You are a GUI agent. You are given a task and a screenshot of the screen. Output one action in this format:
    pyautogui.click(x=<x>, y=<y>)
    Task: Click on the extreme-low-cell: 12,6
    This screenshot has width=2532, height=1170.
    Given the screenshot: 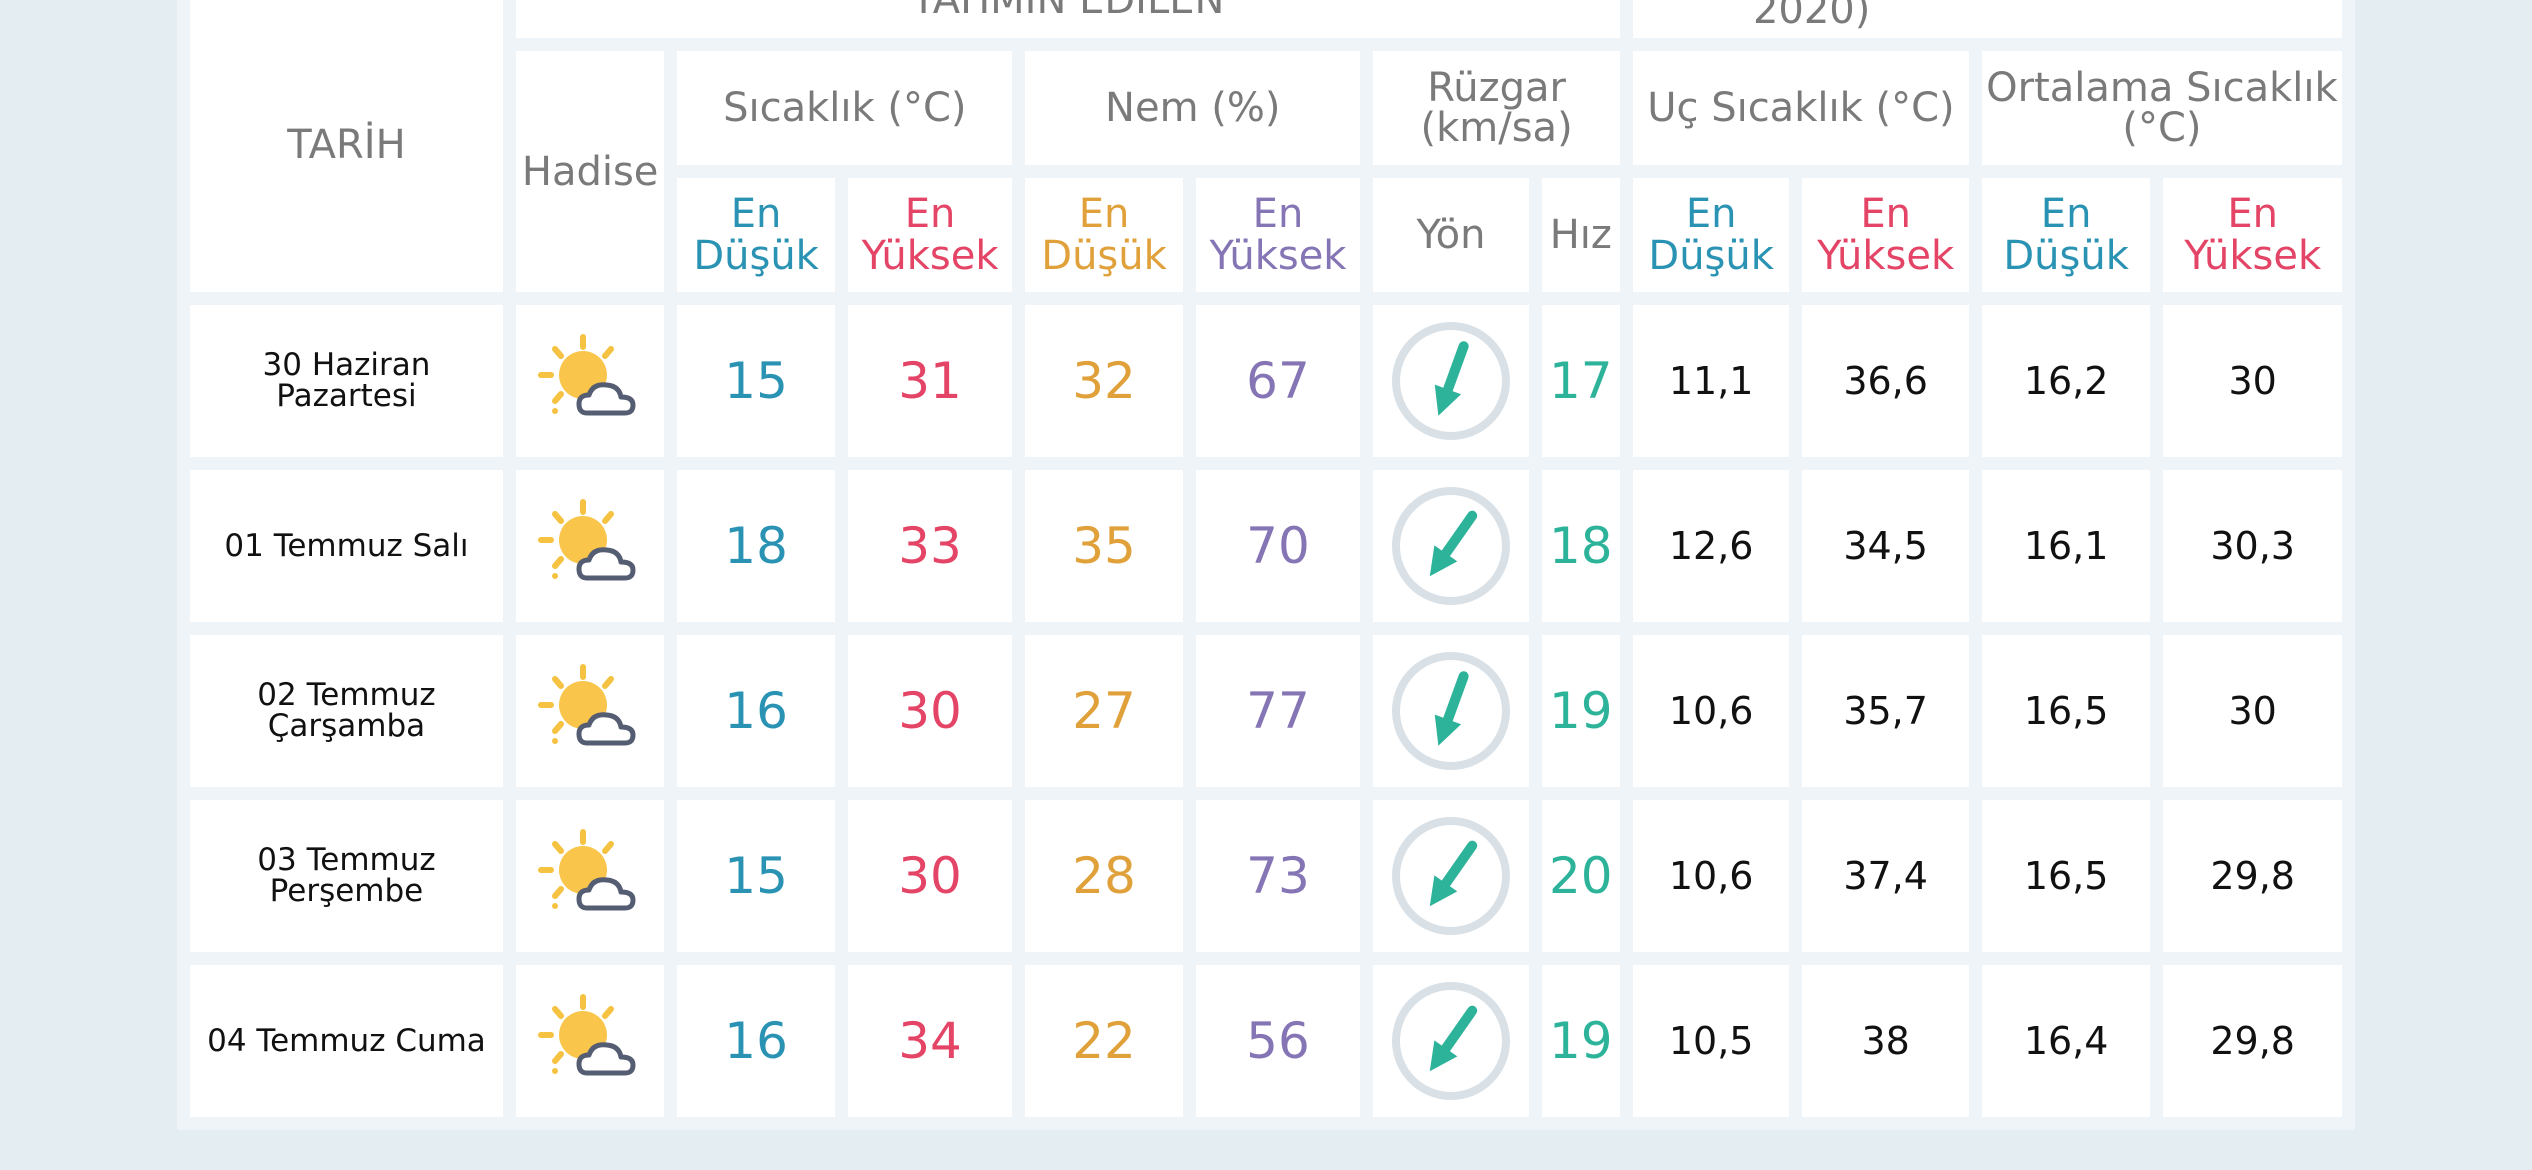 What is the action you would take?
    pyautogui.click(x=1711, y=546)
    